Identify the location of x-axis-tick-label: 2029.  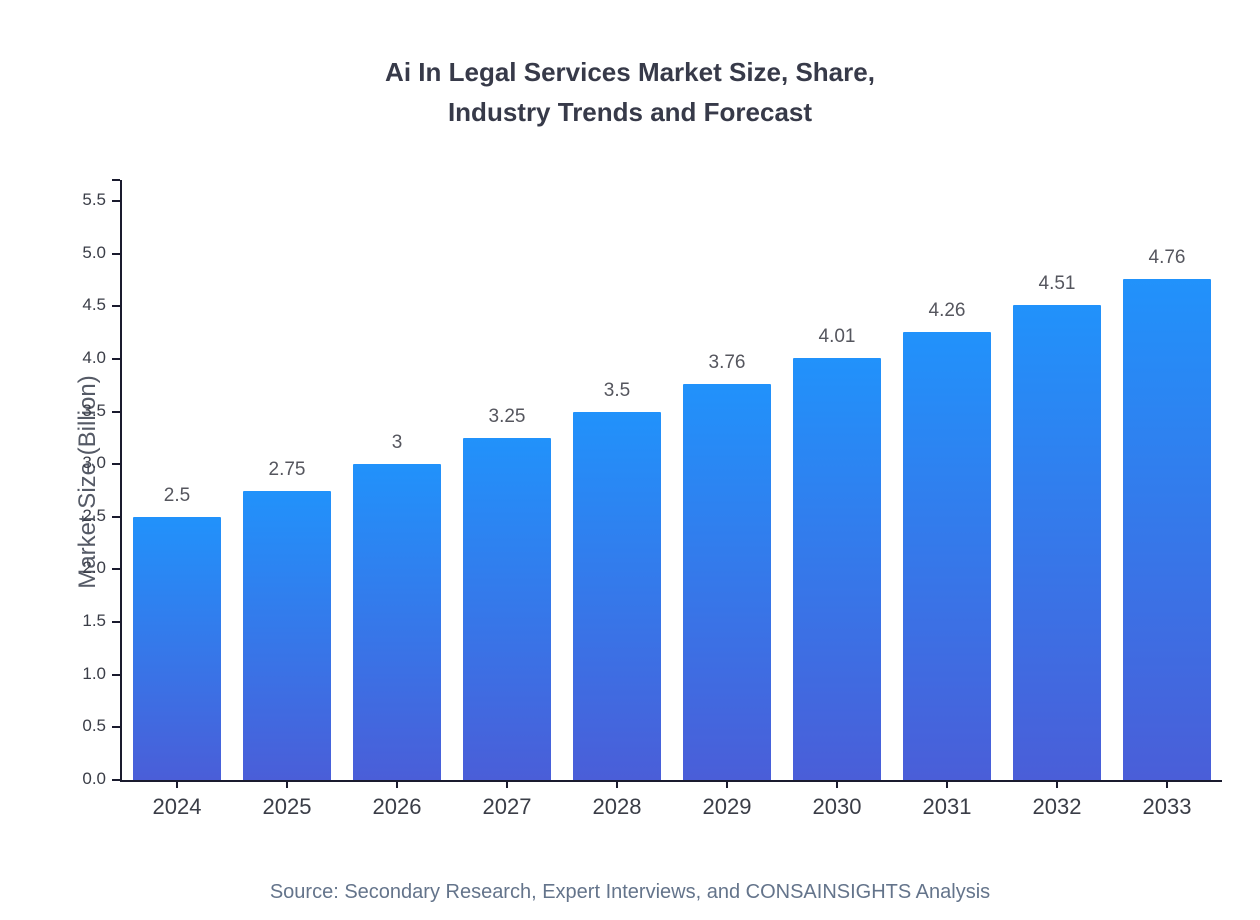
(727, 806).